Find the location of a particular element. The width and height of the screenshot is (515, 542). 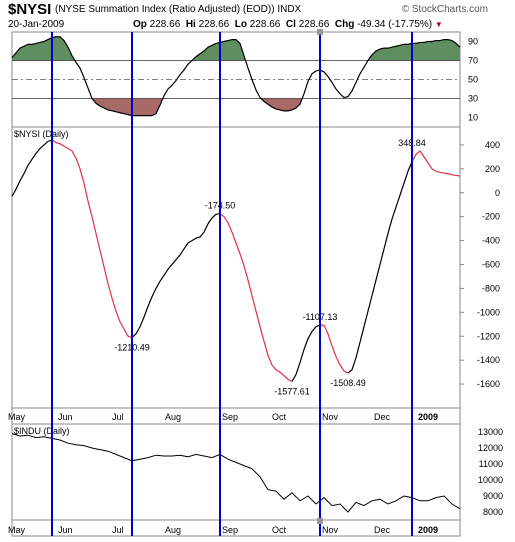

overbought-fill is located at coordinates (236, 48).